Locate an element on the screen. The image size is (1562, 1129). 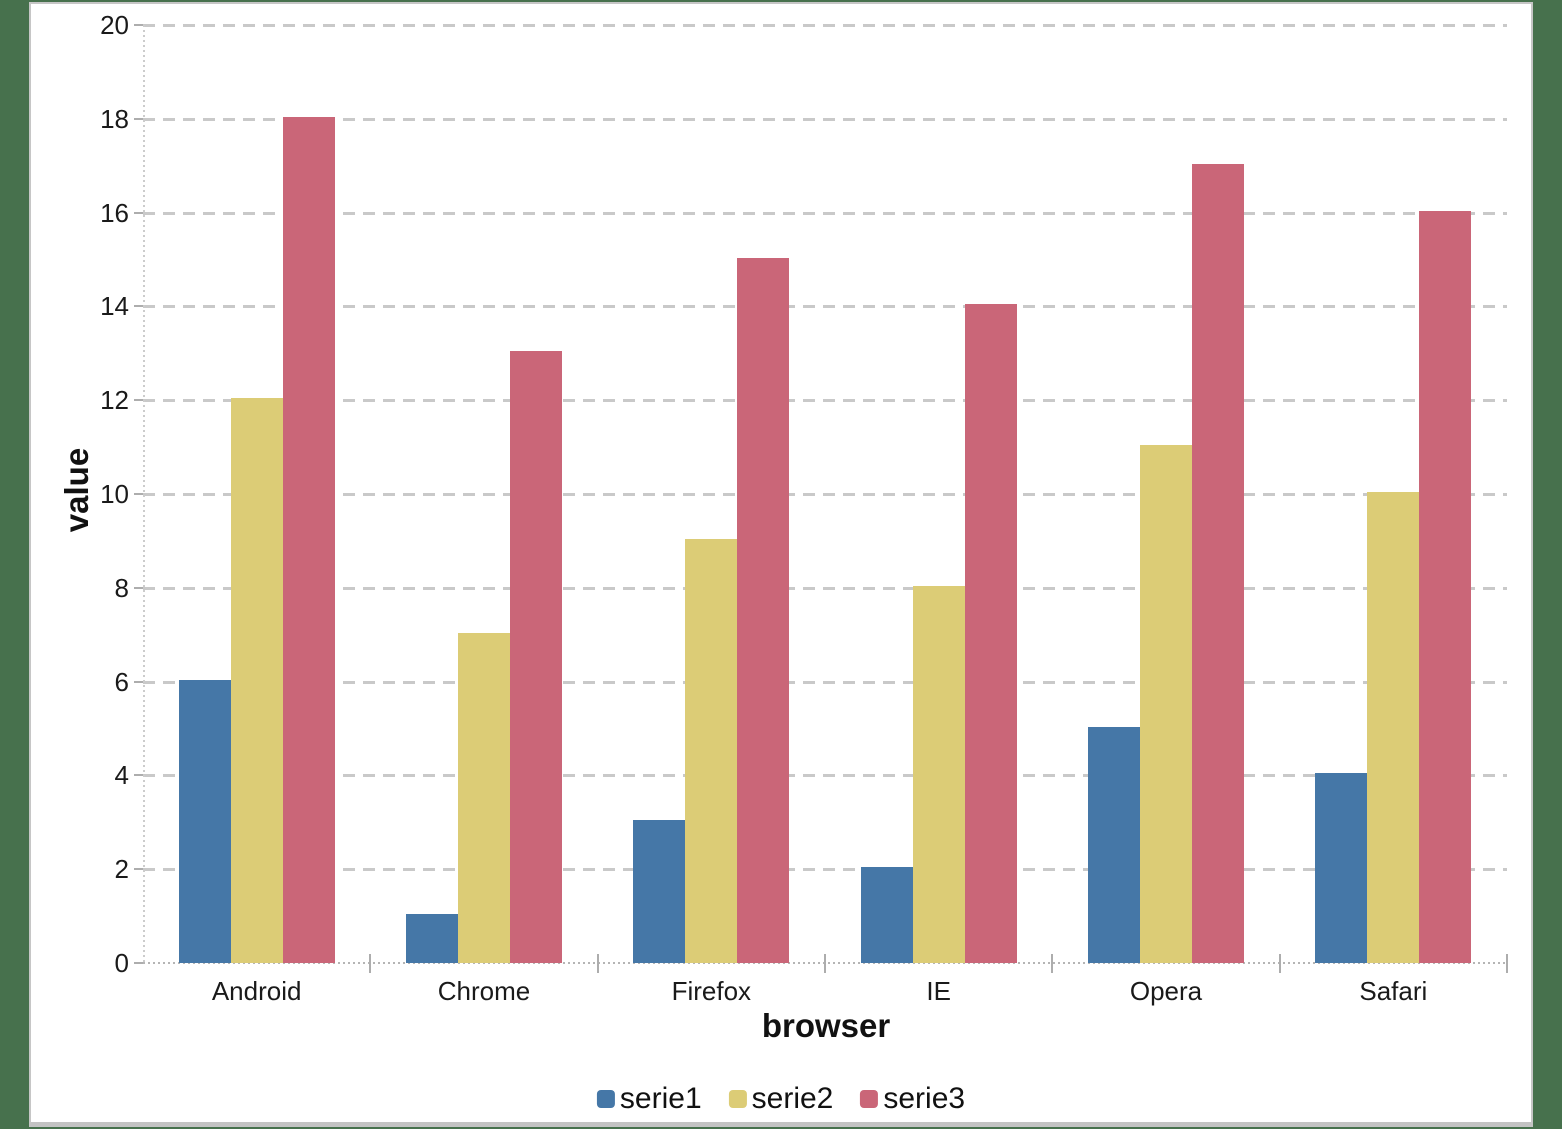
y-tick-label: 4 is located at coordinates (121, 775).